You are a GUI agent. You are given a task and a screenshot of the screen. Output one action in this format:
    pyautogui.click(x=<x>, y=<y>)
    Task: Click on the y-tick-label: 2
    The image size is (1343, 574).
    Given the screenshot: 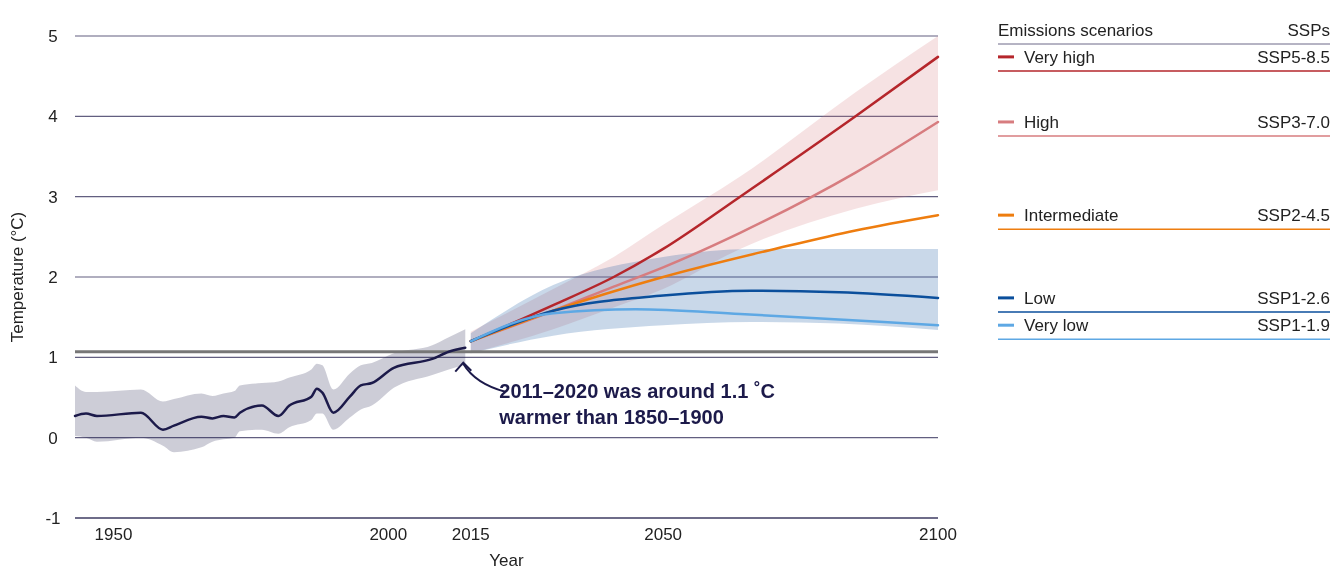 What is the action you would take?
    pyautogui.click(x=53, y=277)
    